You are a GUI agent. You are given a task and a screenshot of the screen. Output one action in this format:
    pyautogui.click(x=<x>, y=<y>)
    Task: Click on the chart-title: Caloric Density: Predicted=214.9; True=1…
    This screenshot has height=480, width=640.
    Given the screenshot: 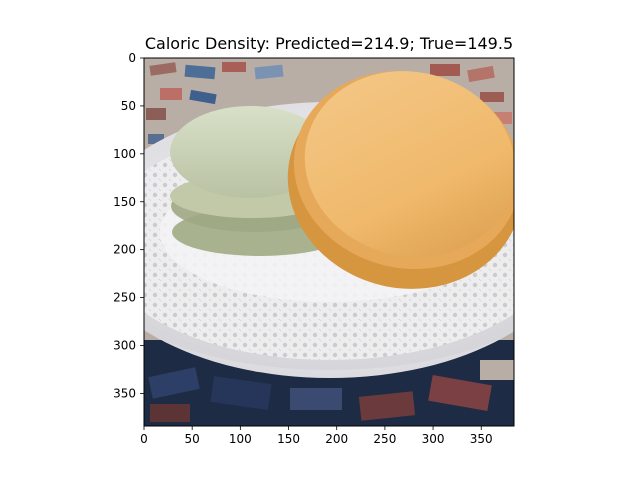 What is the action you would take?
    pyautogui.click(x=329, y=43)
    